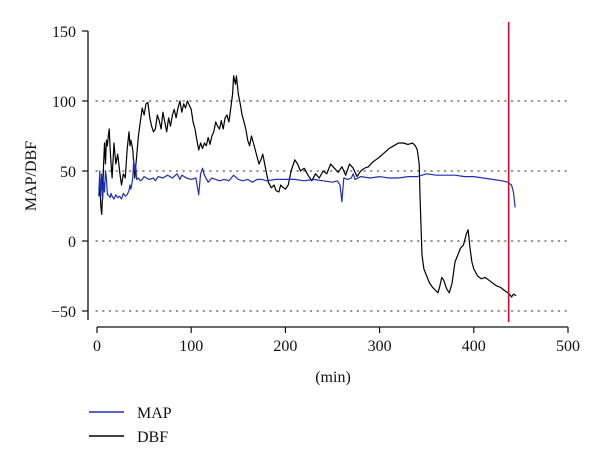 The height and width of the screenshot is (475, 600). Describe the element at coordinates (68, 172) in the screenshot. I see `y-tick-label-50: 50` at that location.